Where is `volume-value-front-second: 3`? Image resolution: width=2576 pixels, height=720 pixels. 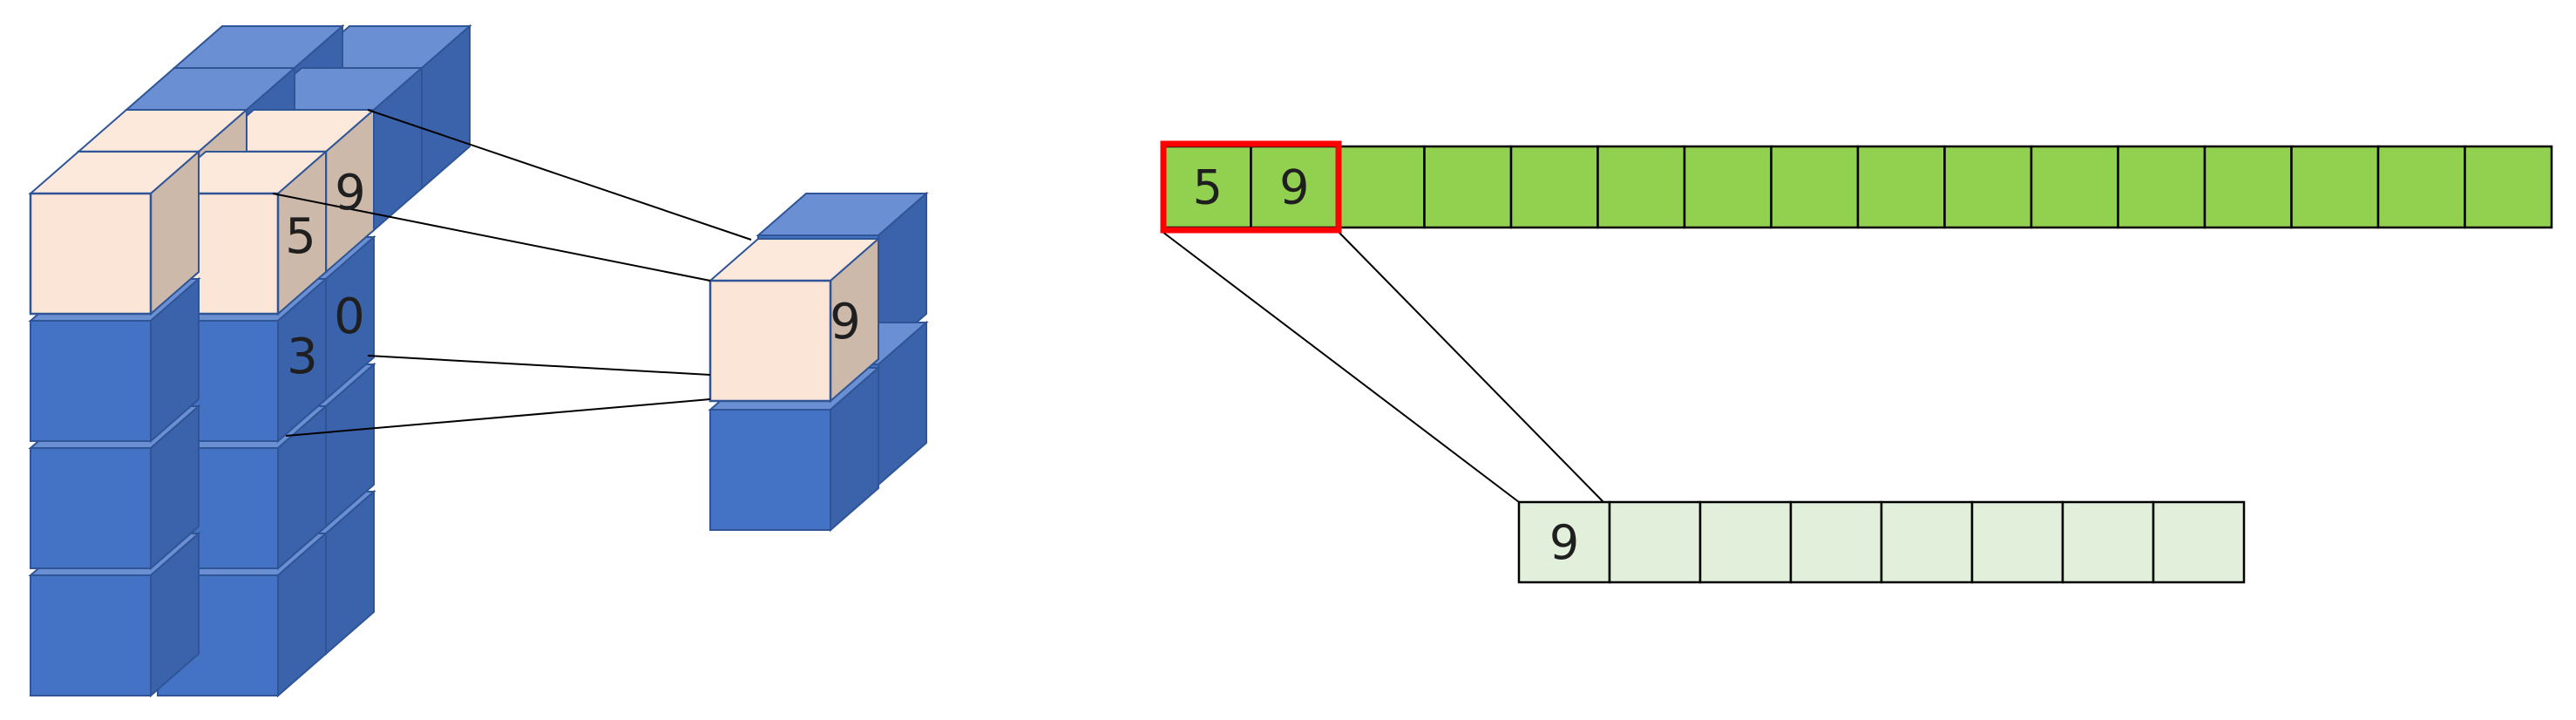 volume-value-front-second: 3 is located at coordinates (302, 357).